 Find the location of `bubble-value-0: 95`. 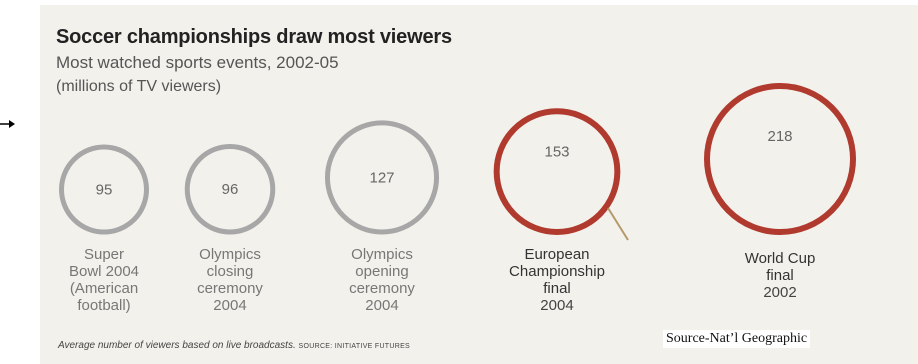

bubble-value-0: 95 is located at coordinates (104, 190).